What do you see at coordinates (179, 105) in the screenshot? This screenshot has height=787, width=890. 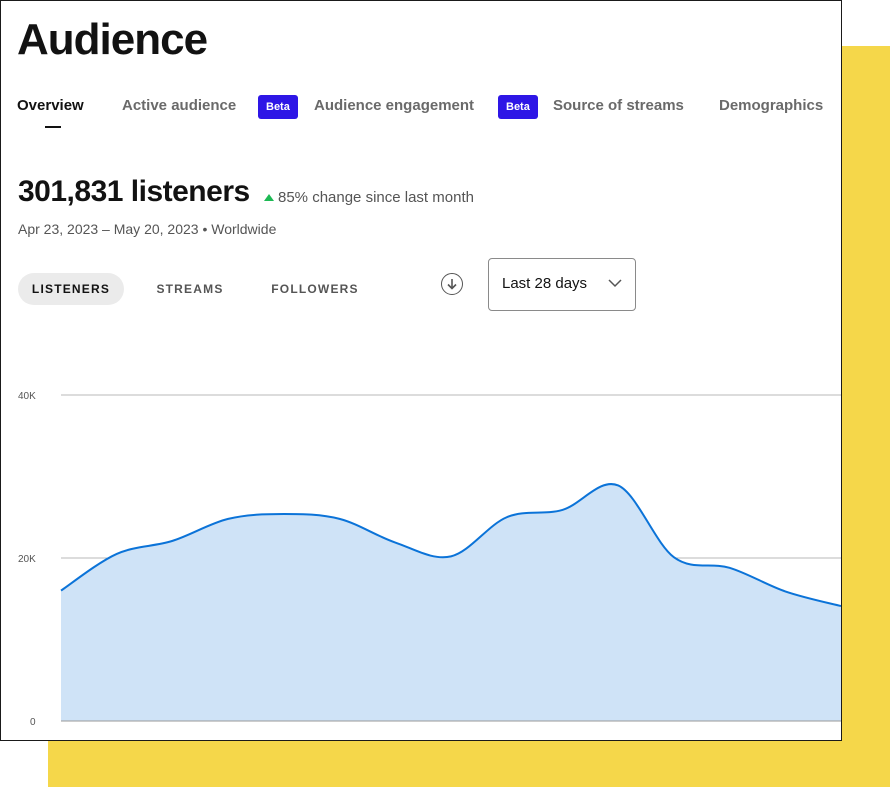 I see `tab-active-audience: Active audience` at bounding box center [179, 105].